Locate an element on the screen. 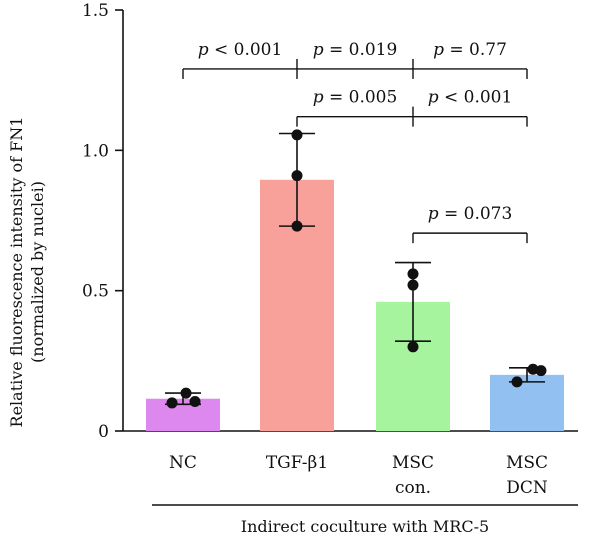 Image resolution: width=600 pixels, height=542 pixels. bar is located at coordinates (527, 402).